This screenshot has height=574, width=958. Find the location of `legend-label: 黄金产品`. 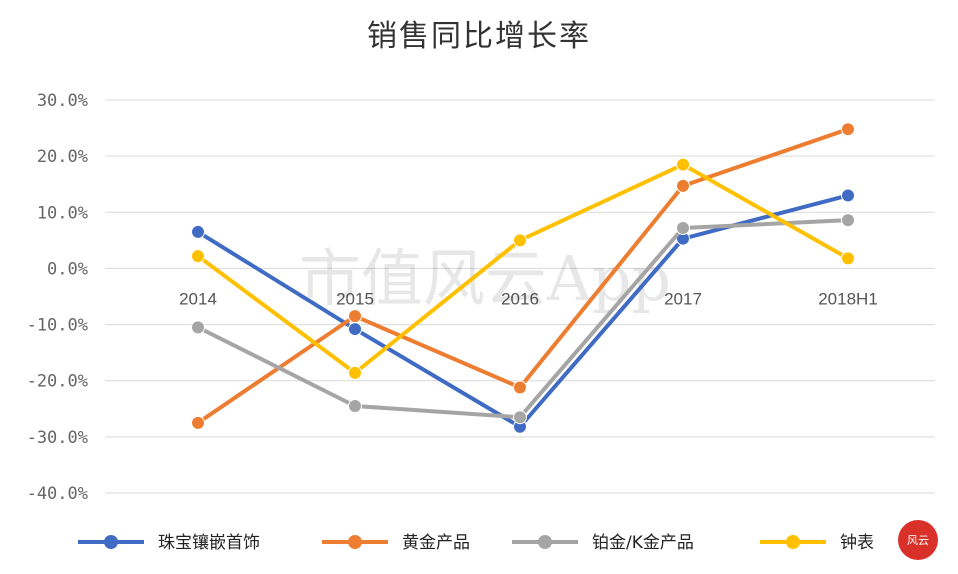

legend-label: 黄金产品 is located at coordinates (436, 543).